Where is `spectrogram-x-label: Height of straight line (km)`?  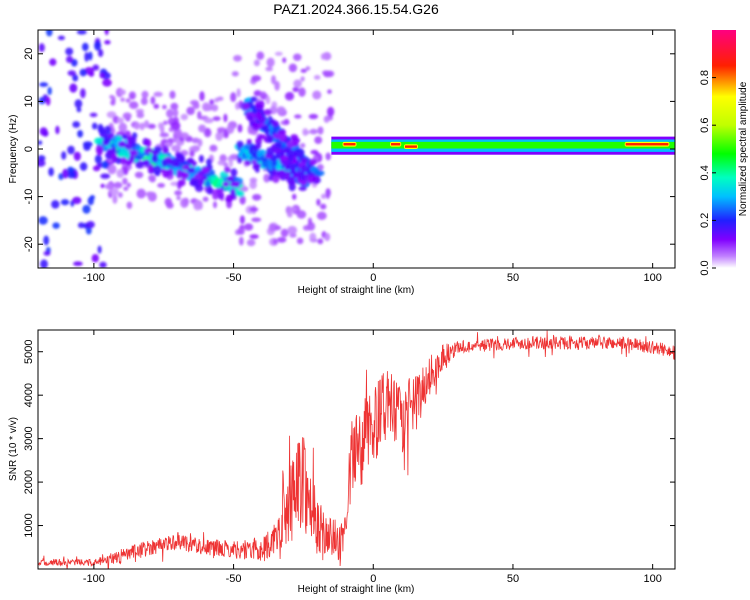 spectrogram-x-label: Height of straight line (km) is located at coordinates (356, 290).